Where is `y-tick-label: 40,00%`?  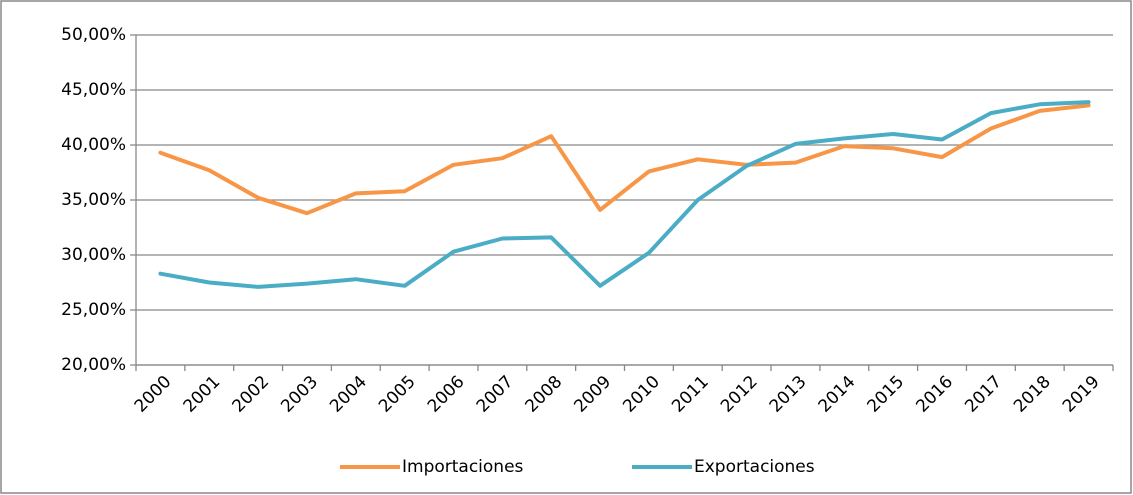 y-tick-label: 40,00% is located at coordinates (93, 145).